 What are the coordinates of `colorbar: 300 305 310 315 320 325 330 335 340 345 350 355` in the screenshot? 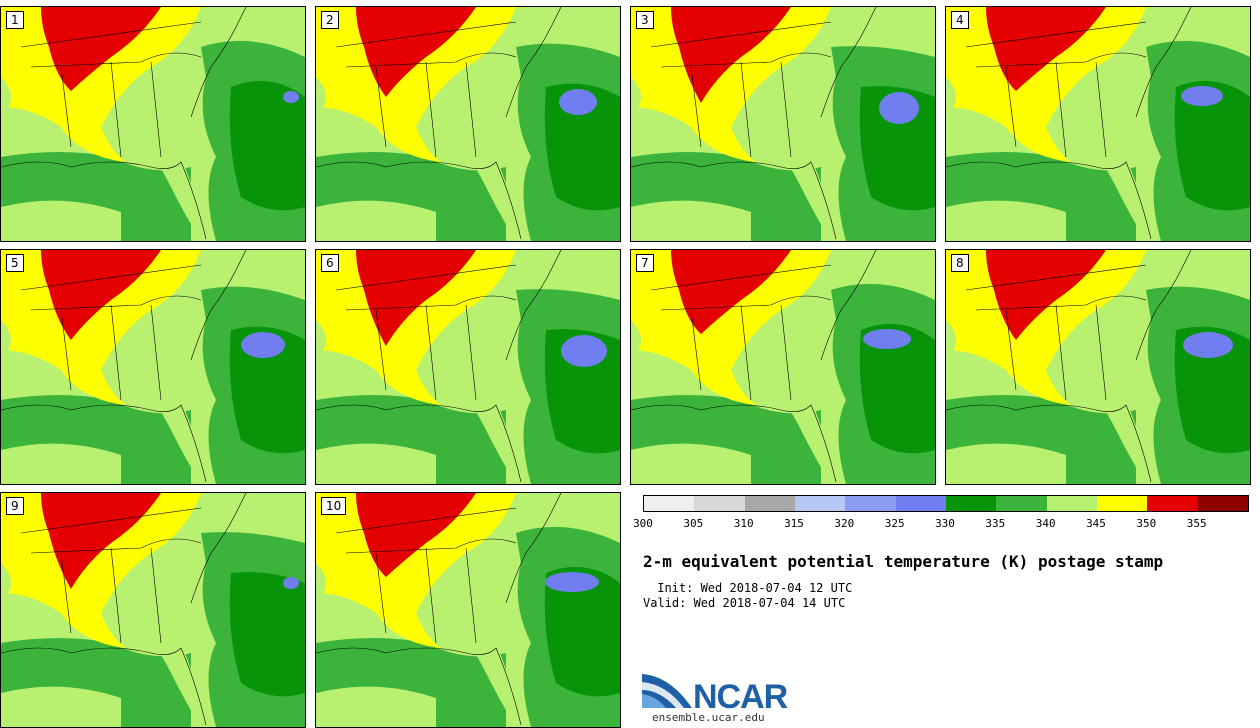 It's located at (941, 512).